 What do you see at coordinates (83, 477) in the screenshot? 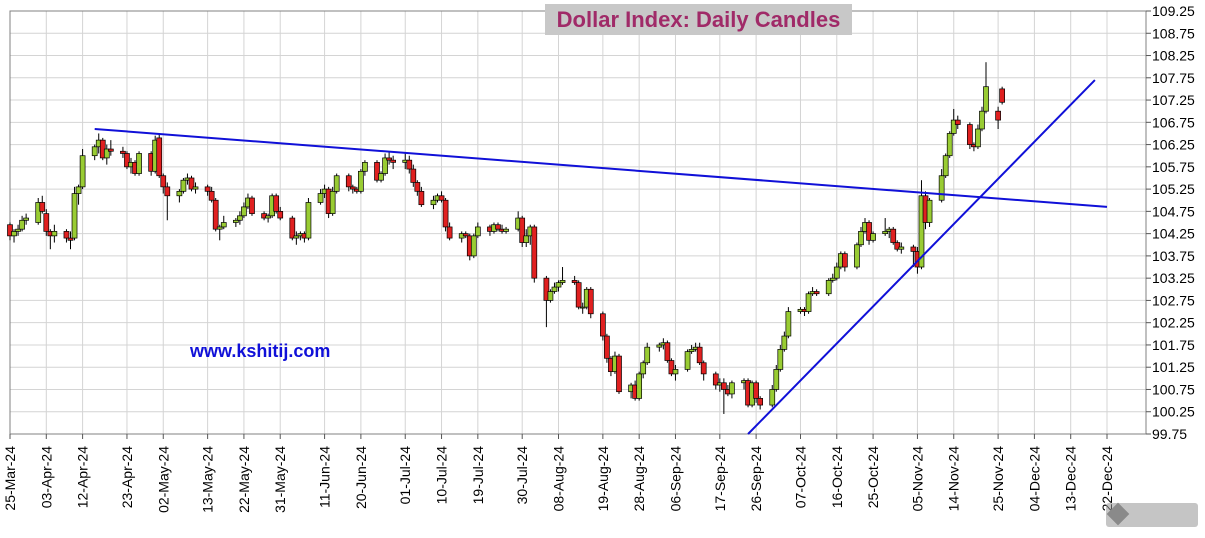
I see `x-tick-label: 12-Apr-24` at bounding box center [83, 477].